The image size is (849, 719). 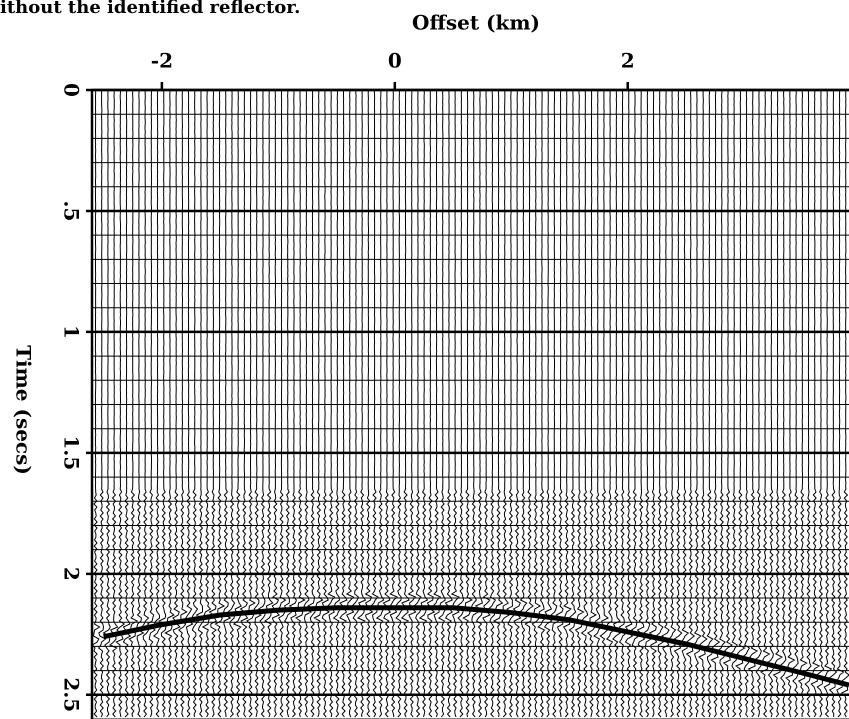 What do you see at coordinates (150, 9) in the screenshot?
I see `caption: ithout the identified reflector.` at bounding box center [150, 9].